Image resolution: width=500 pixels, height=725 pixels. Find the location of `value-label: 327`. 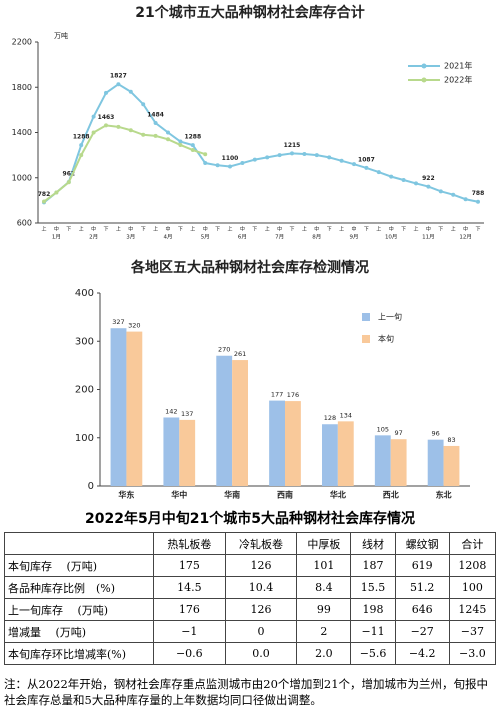

value-label: 327 is located at coordinates (118, 322).